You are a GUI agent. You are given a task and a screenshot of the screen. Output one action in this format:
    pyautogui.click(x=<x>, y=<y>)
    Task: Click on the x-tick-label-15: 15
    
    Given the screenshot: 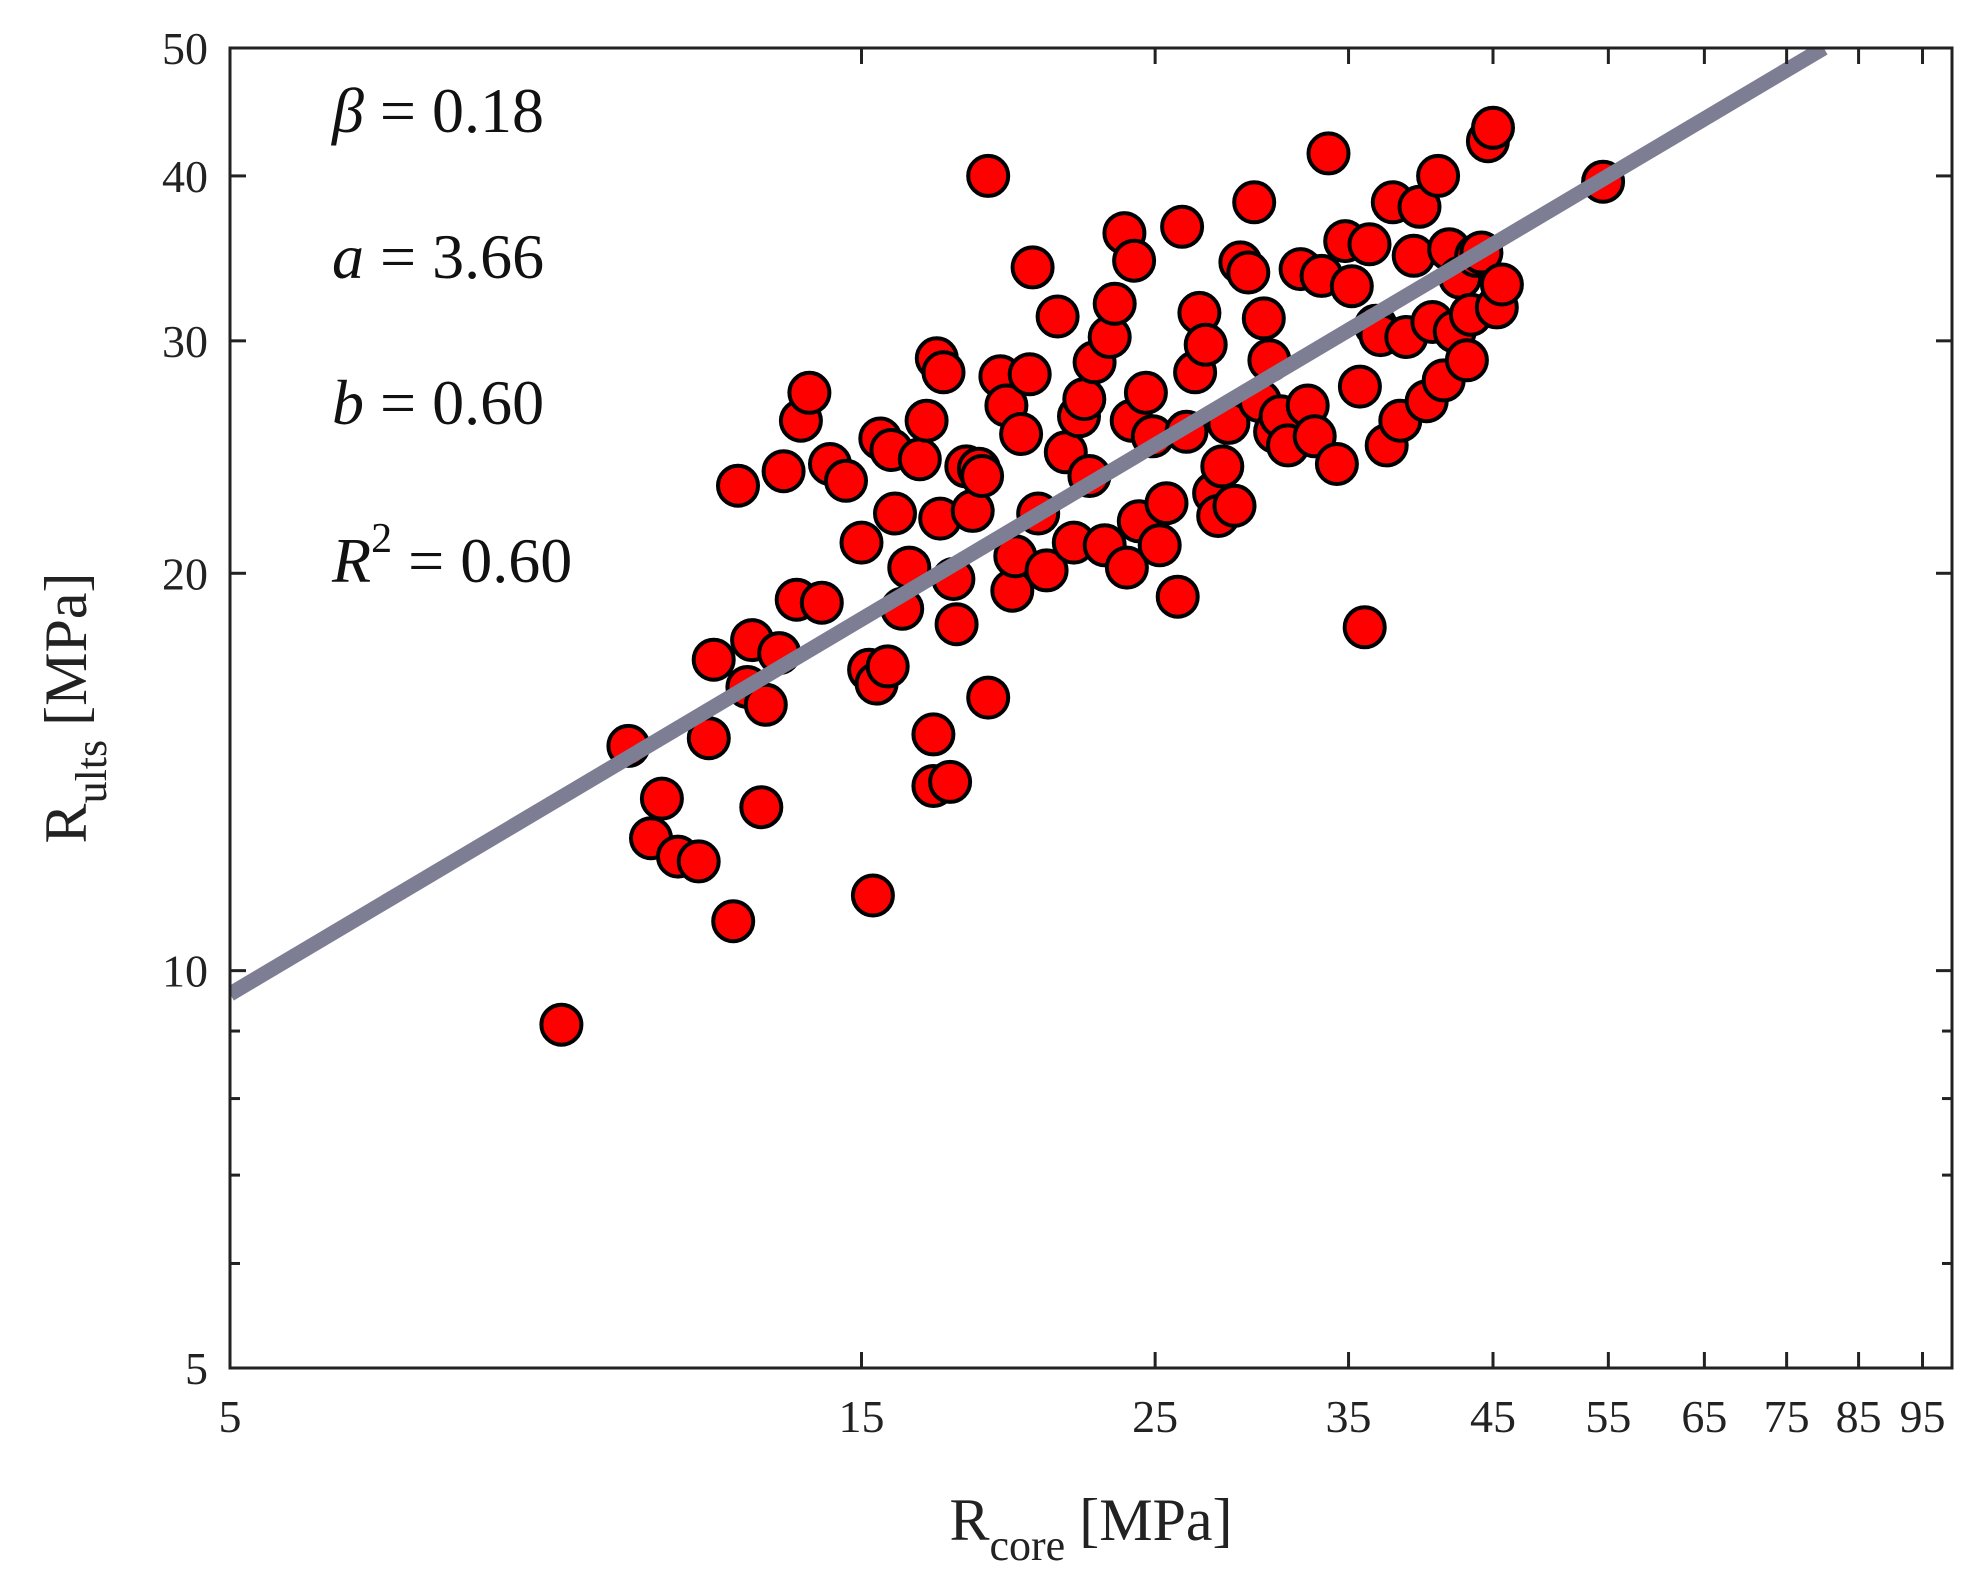 What is the action you would take?
    pyautogui.click(x=862, y=1416)
    